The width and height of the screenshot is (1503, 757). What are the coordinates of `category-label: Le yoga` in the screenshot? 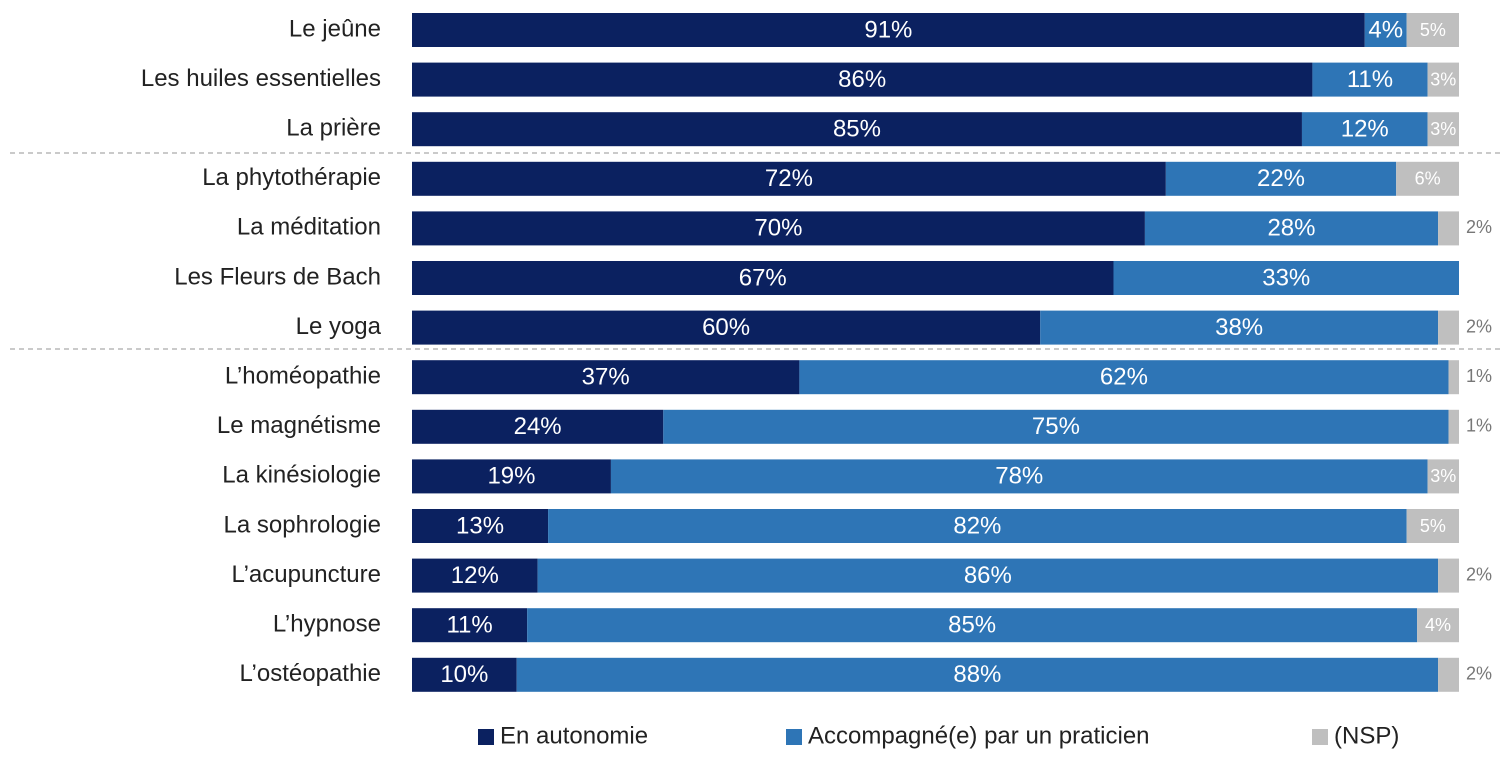 It's located at (339, 326).